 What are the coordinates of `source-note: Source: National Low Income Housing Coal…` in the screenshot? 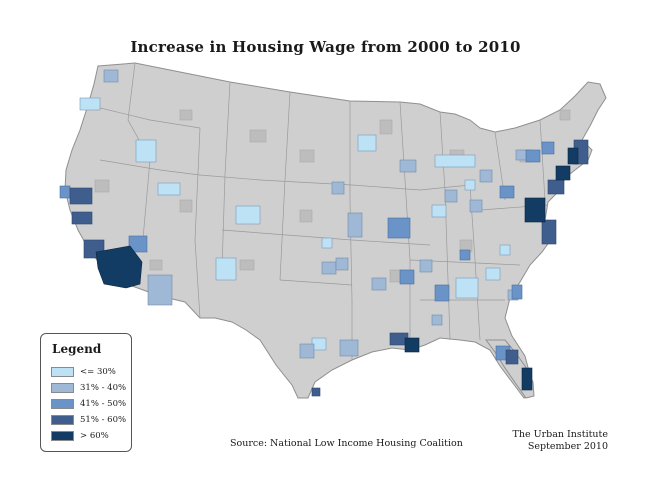 It's located at (346, 443).